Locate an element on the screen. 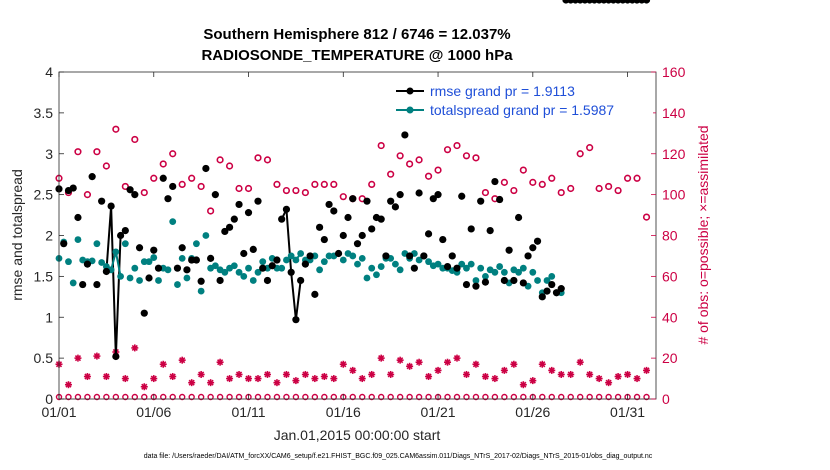 The width and height of the screenshot is (830, 470). y2-tick-label: 80 is located at coordinates (670, 236).